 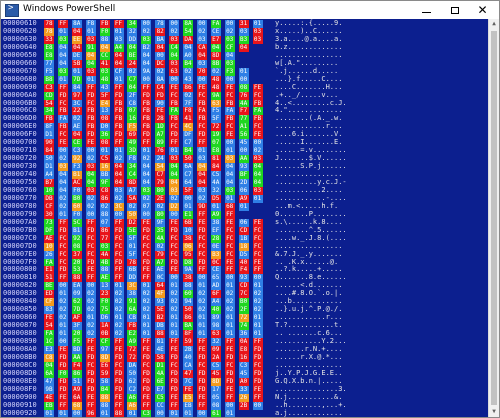 I want to click on hex-byte: 78, so click(x=132, y=262).